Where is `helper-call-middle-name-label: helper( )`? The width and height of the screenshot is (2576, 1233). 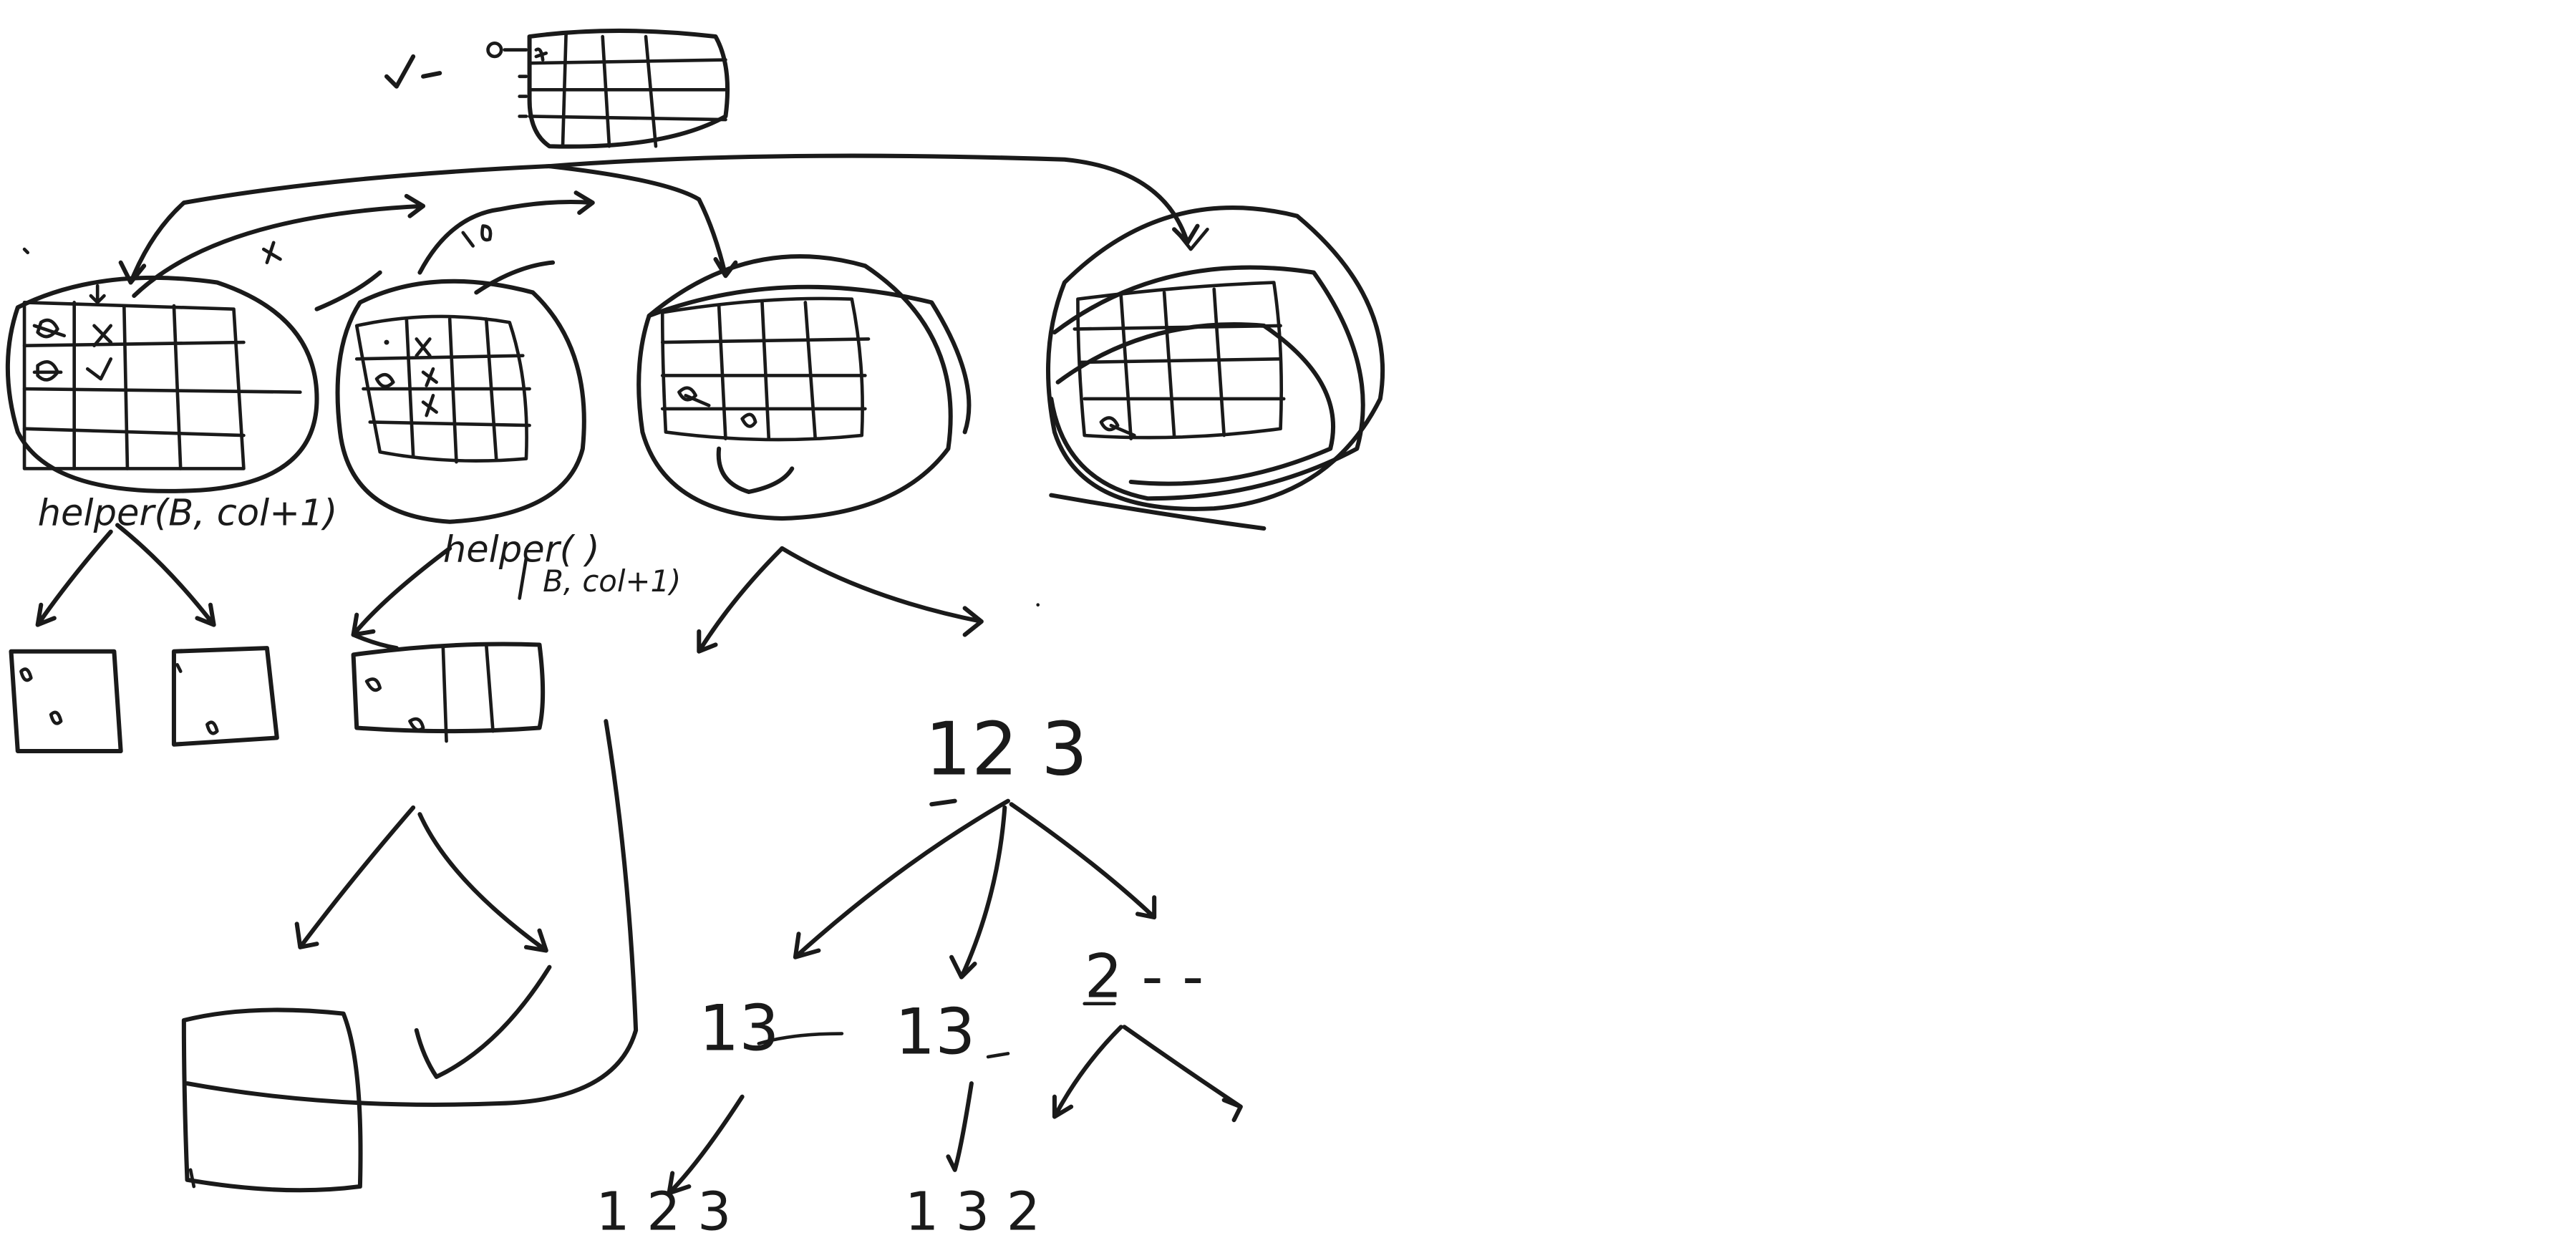 helper-call-middle-name-label: helper( ) is located at coordinates (521, 549).